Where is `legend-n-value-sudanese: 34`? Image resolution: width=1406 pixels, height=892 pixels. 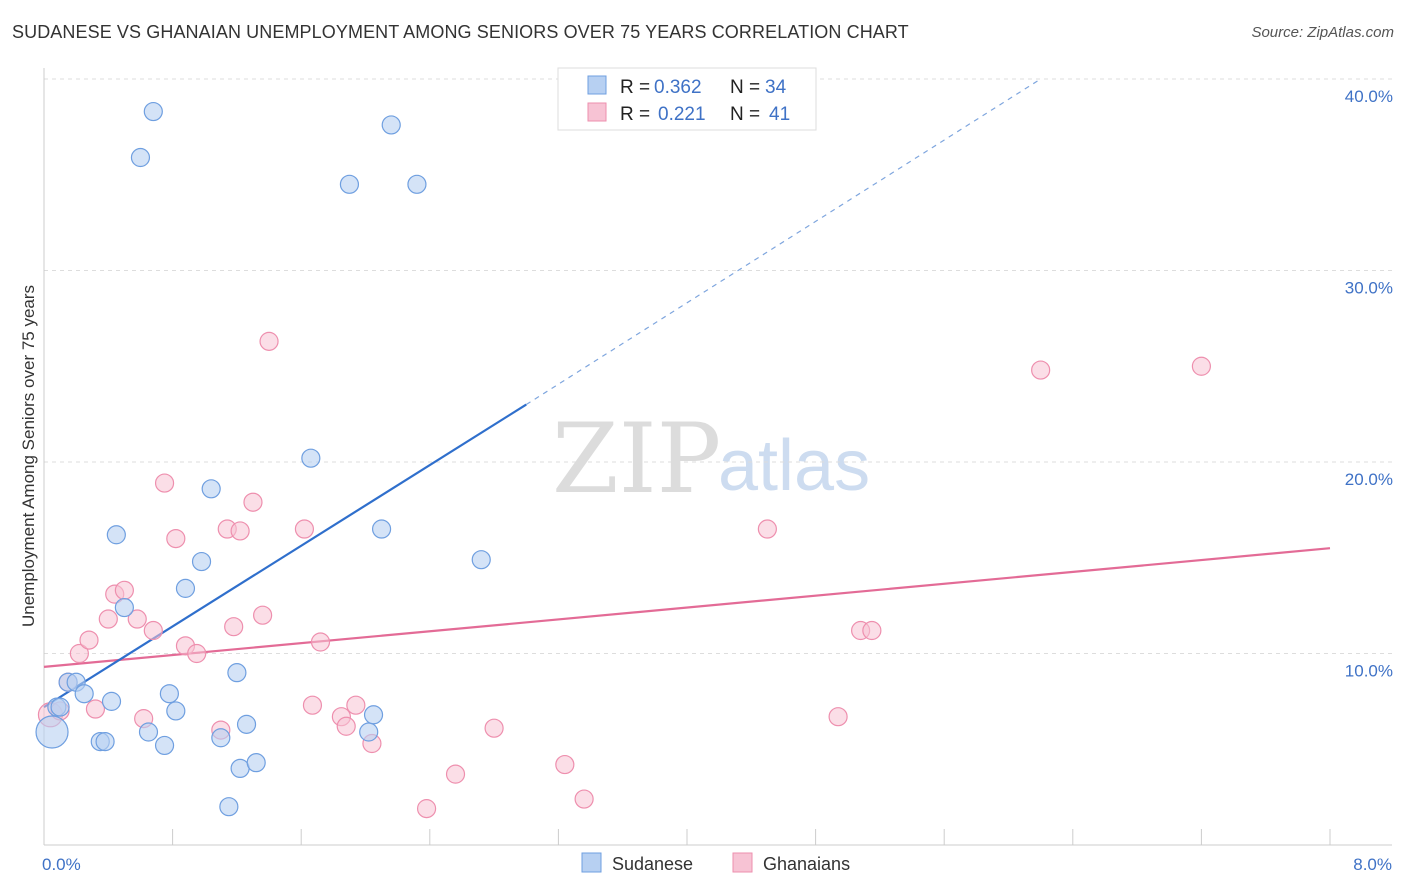 legend-n-value-sudanese: 34 is located at coordinates (776, 87).